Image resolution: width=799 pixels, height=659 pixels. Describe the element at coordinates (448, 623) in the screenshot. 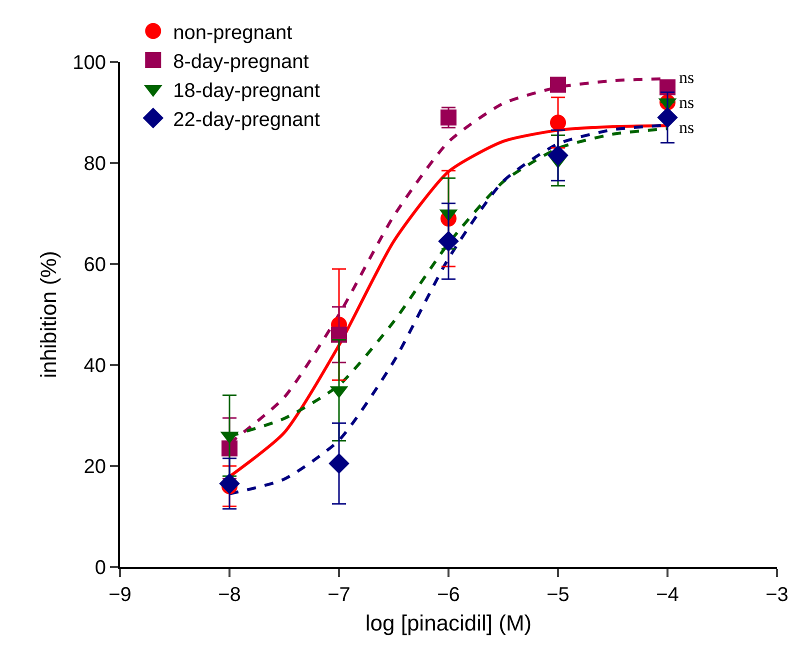

I see `x-axis-title: log [pinacidil] (M)` at that location.